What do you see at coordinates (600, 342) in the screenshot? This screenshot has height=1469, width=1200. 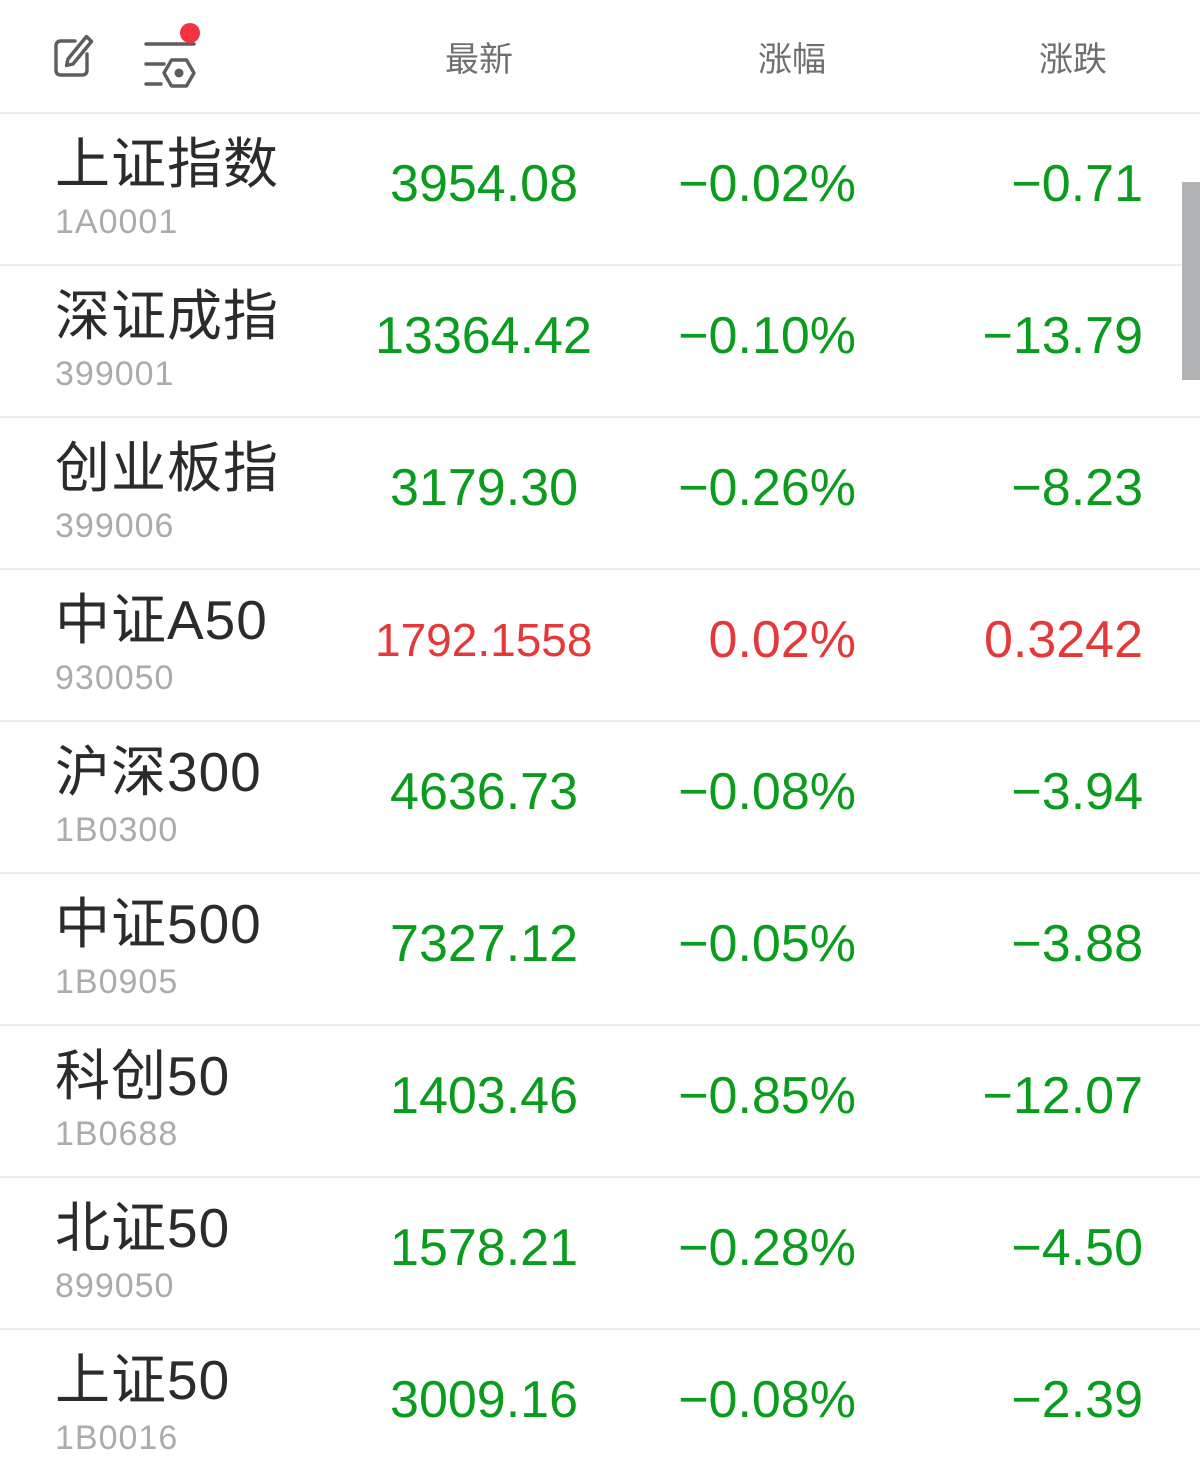 I see `index-row: 深证成指 399001 13364.42 −0.10% −13.79` at bounding box center [600, 342].